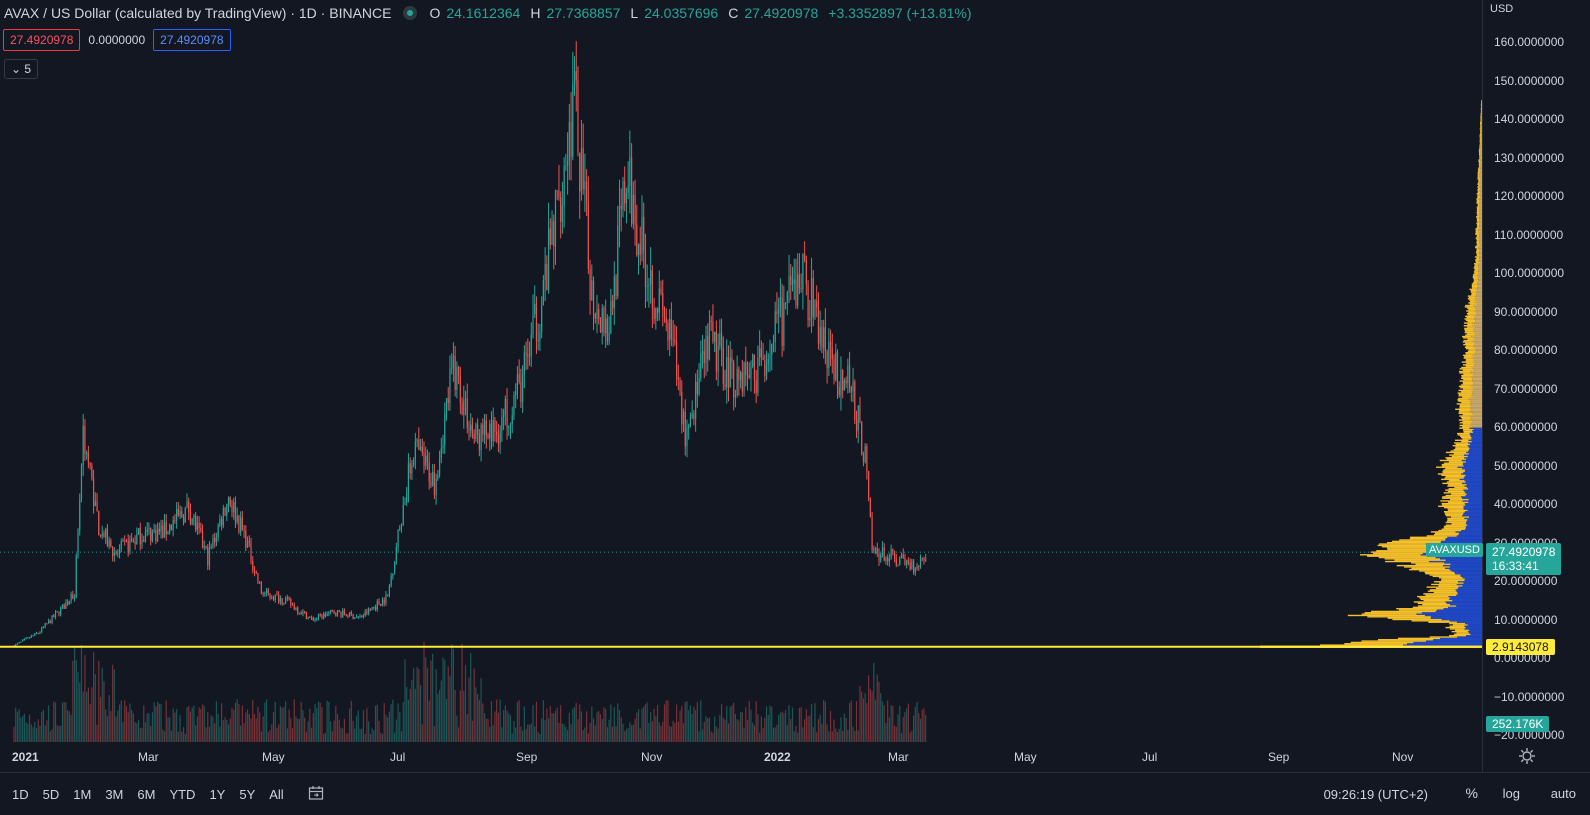 The height and width of the screenshot is (815, 1590). I want to click on log-scale-toggle: log, so click(1511, 793).